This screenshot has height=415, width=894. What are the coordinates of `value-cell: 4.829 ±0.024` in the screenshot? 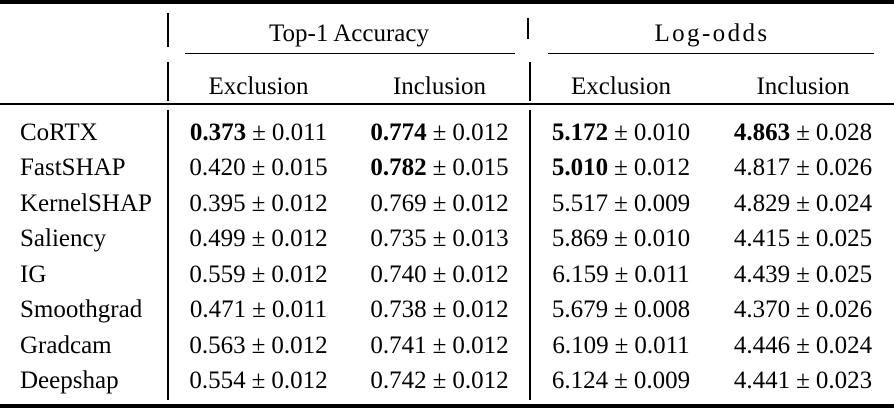 It's located at (803, 204).